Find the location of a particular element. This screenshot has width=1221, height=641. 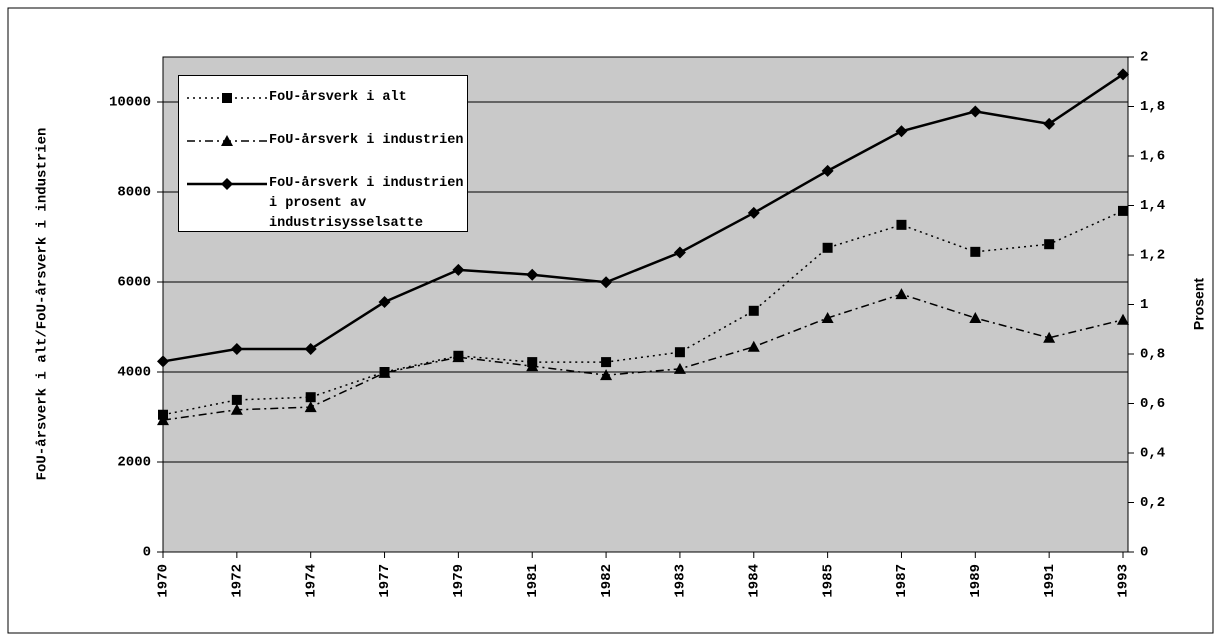

x-tick-label: 1984 is located at coordinates (754, 581).